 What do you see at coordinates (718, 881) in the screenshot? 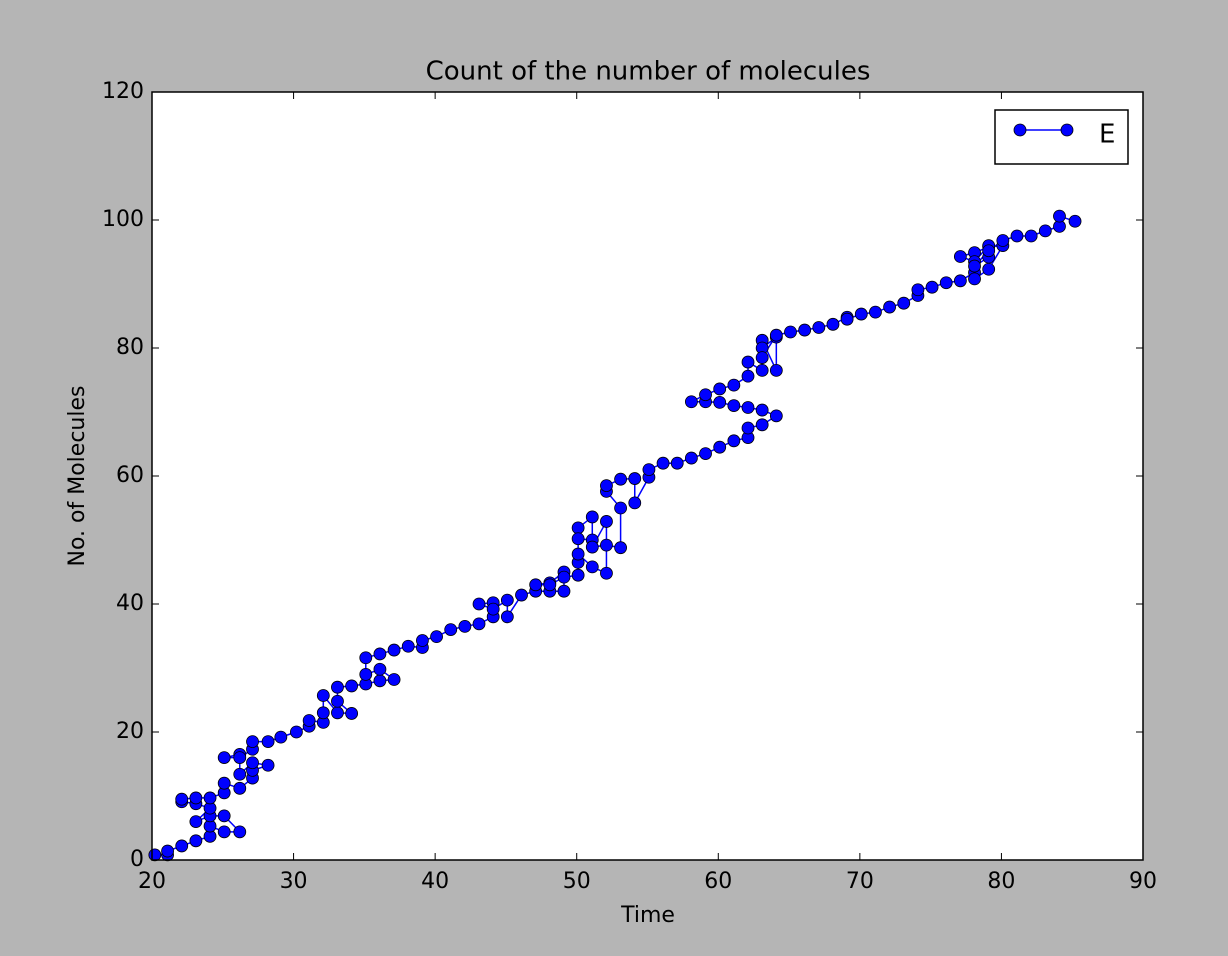
I see `x-tick-label: 60` at bounding box center [718, 881].